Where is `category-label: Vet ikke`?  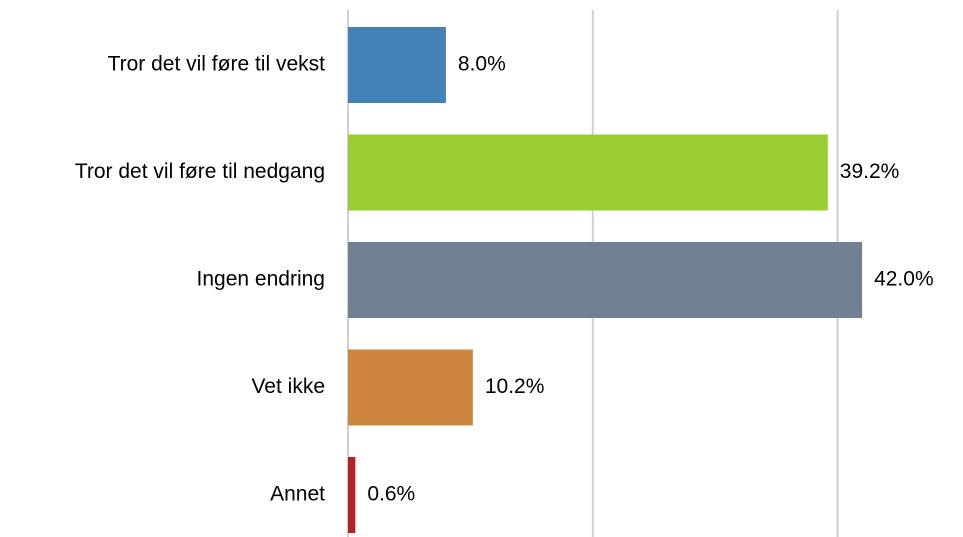
category-label: Vet ikke is located at coordinates (288, 386).